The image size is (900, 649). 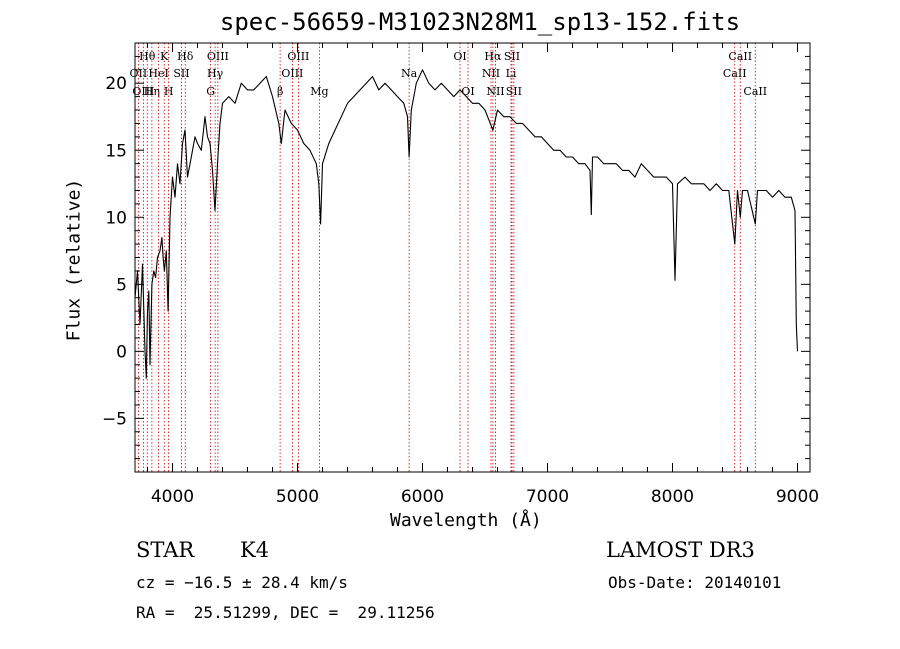 What do you see at coordinates (255, 550) in the screenshot?
I see `object-subclass: K4` at bounding box center [255, 550].